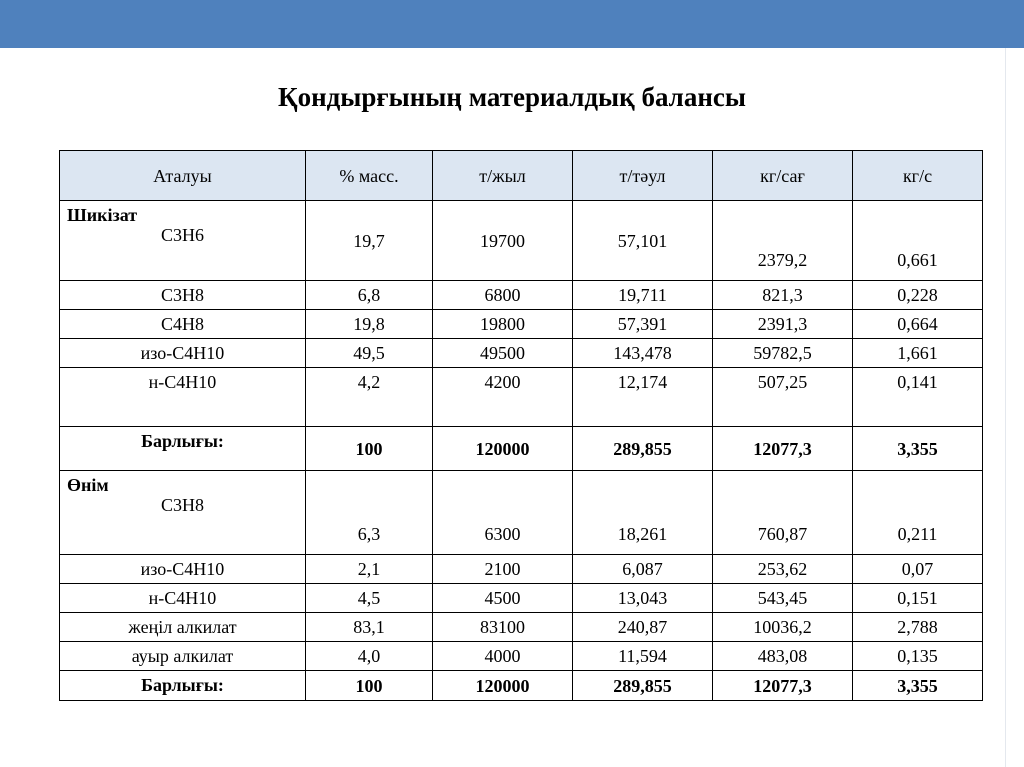 The image size is (1024, 767). I want to click on col-header: % масс., so click(369, 175).